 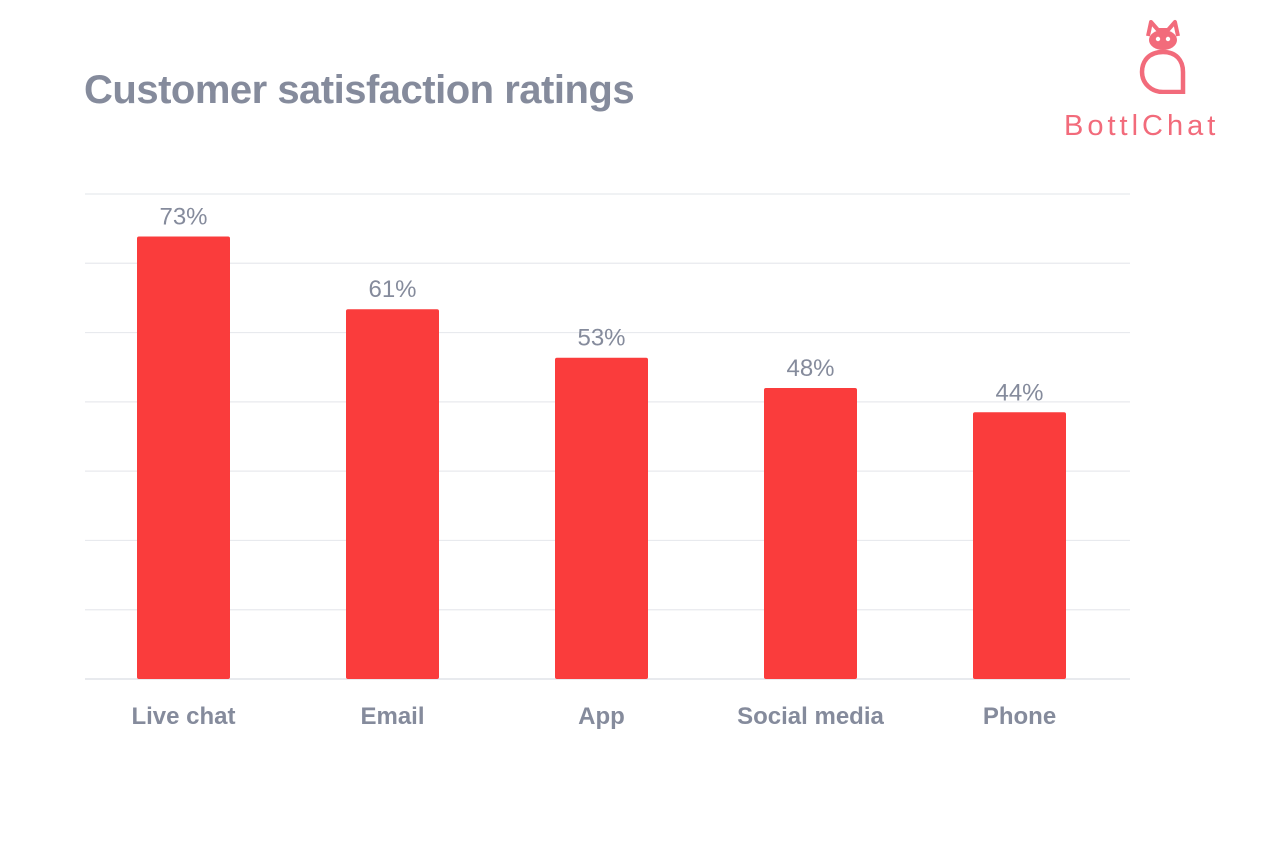 What do you see at coordinates (1142, 126) in the screenshot?
I see `brand-name: BottlChat` at bounding box center [1142, 126].